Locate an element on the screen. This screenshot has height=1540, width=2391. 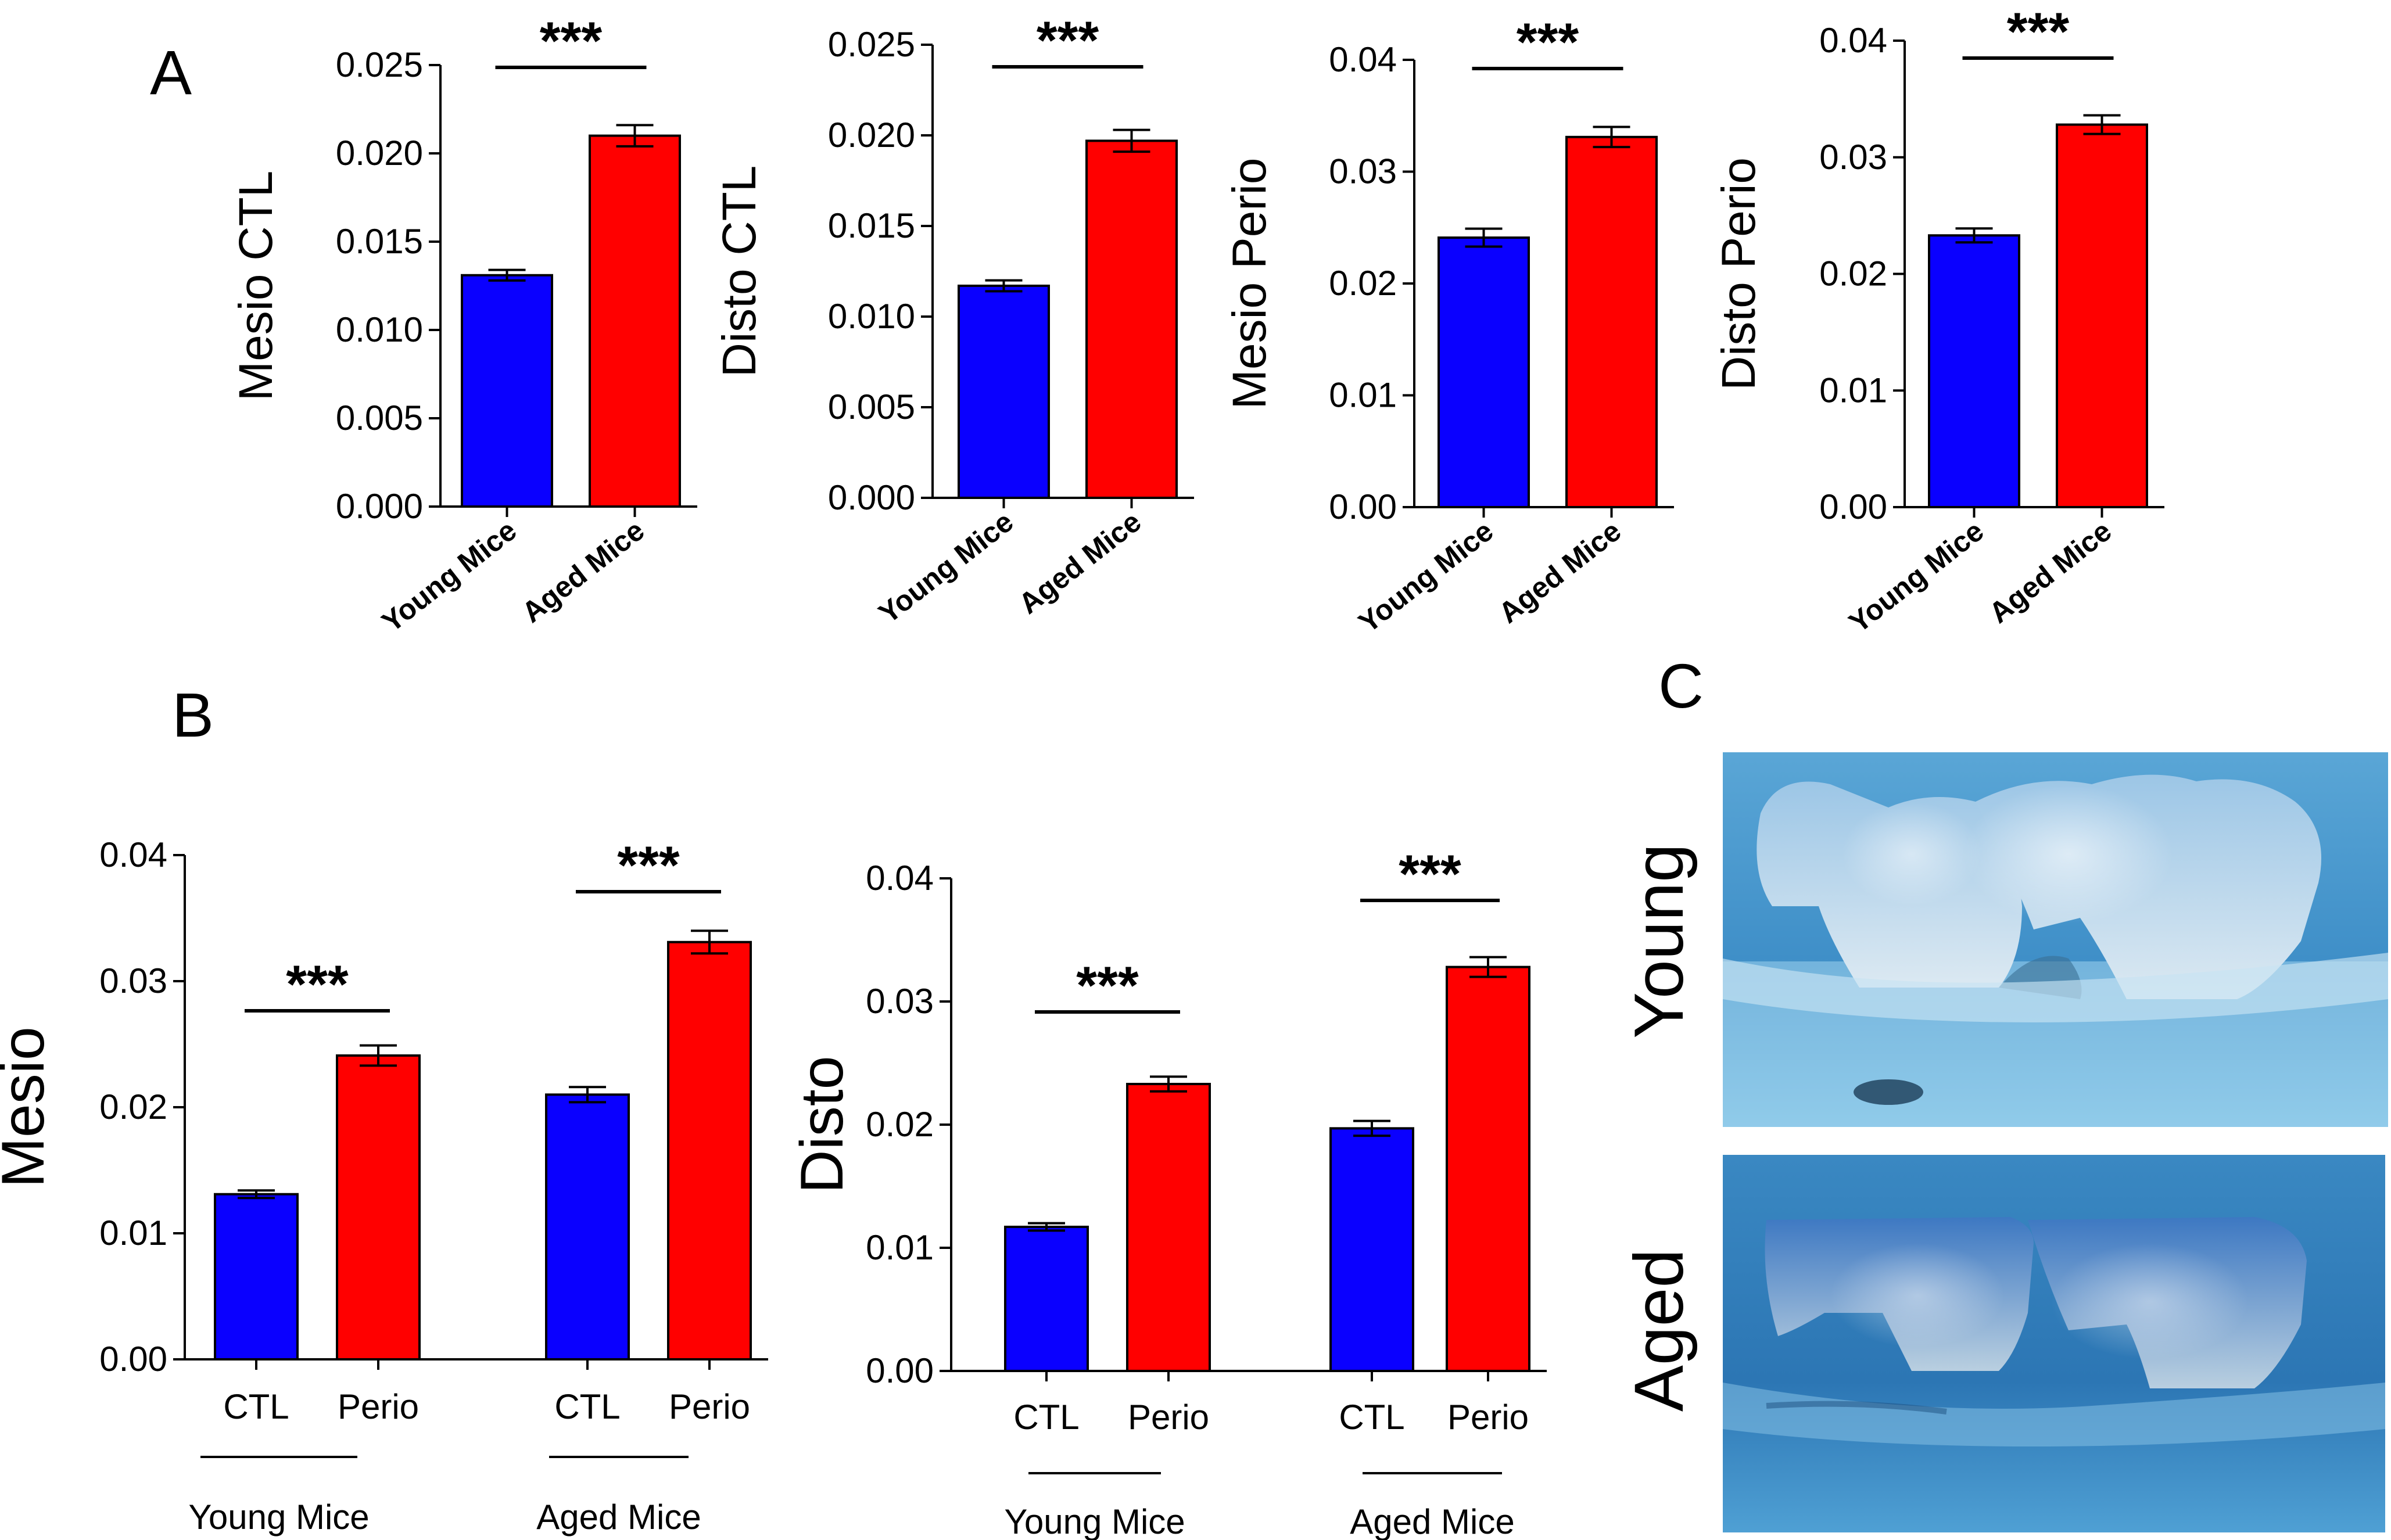
panel-label-c: C is located at coordinates (1681, 686).